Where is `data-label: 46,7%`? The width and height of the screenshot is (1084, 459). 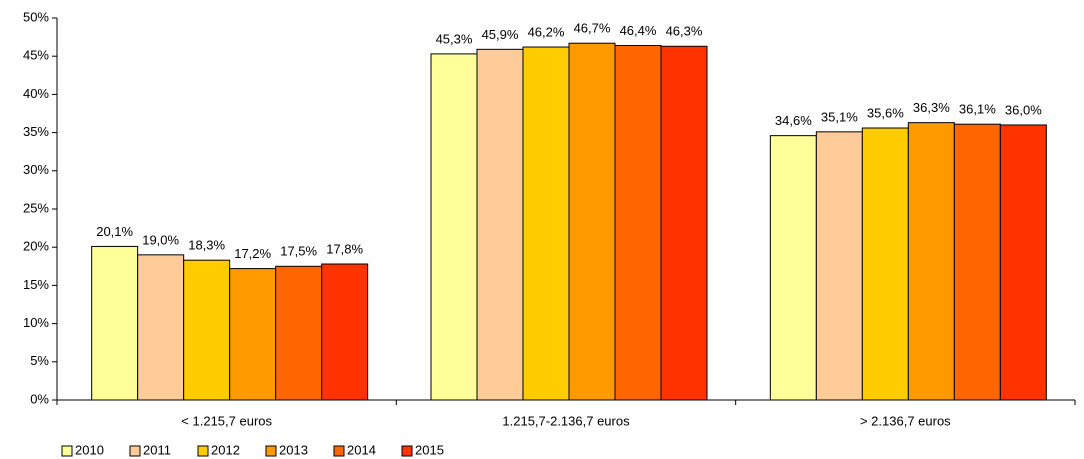
data-label: 46,7% is located at coordinates (592, 28).